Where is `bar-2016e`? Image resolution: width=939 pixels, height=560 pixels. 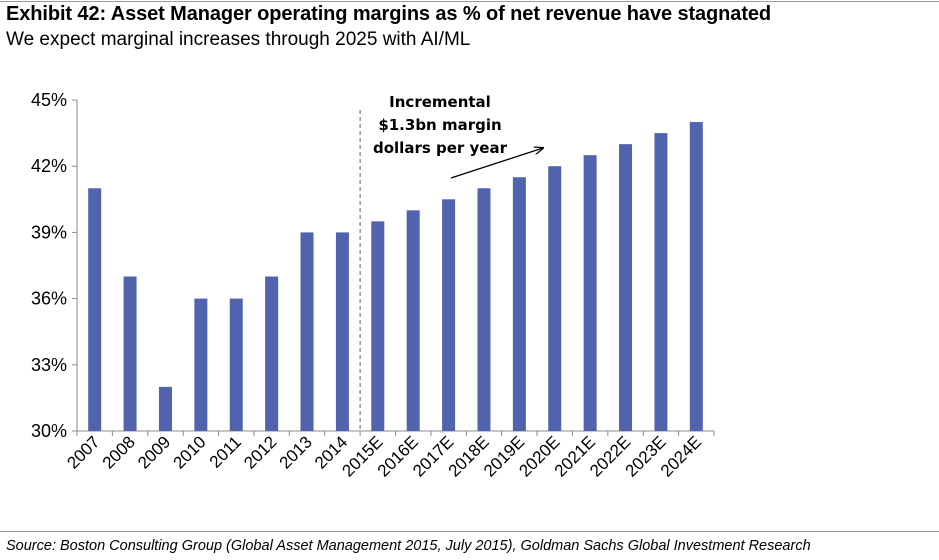 bar-2016e is located at coordinates (413, 320).